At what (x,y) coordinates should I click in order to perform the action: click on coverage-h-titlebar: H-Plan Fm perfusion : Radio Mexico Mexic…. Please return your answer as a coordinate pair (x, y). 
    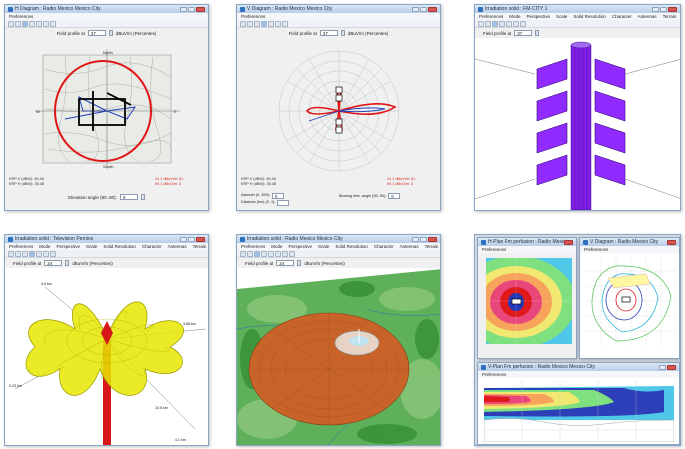
    Looking at the image, I should click on (527, 242).